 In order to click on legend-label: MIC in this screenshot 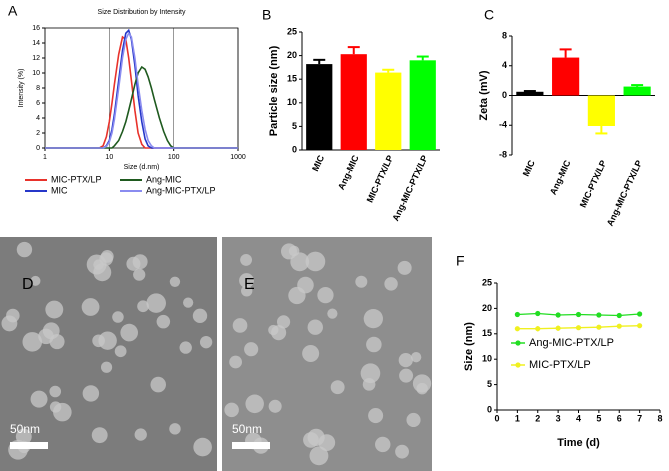, I will do `click(59, 190)`.